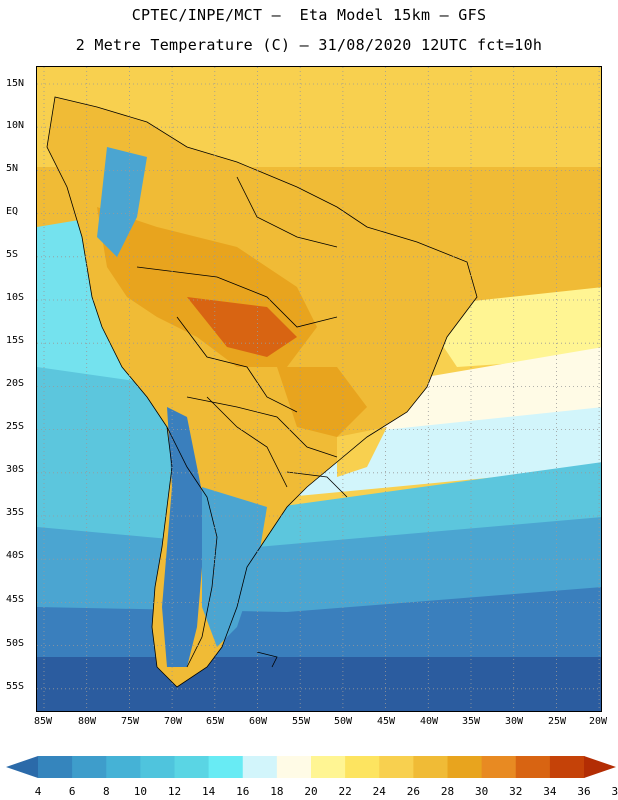 This screenshot has width=618, height=800. What do you see at coordinates (516, 791) in the screenshot?
I see `colorbar-label: 32` at bounding box center [516, 791].